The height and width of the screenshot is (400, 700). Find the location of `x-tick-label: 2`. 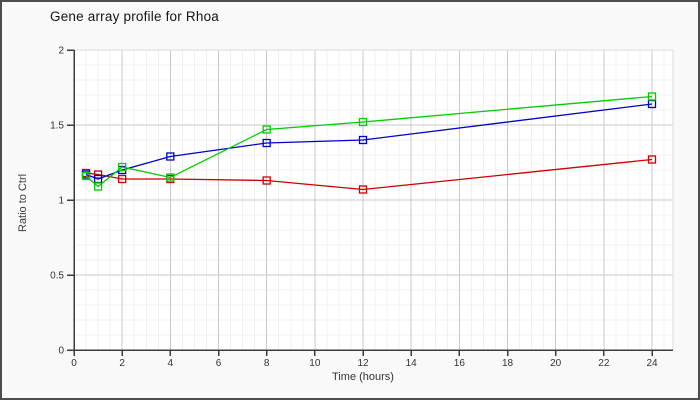

x-tick-label: 2 is located at coordinates (122, 363).